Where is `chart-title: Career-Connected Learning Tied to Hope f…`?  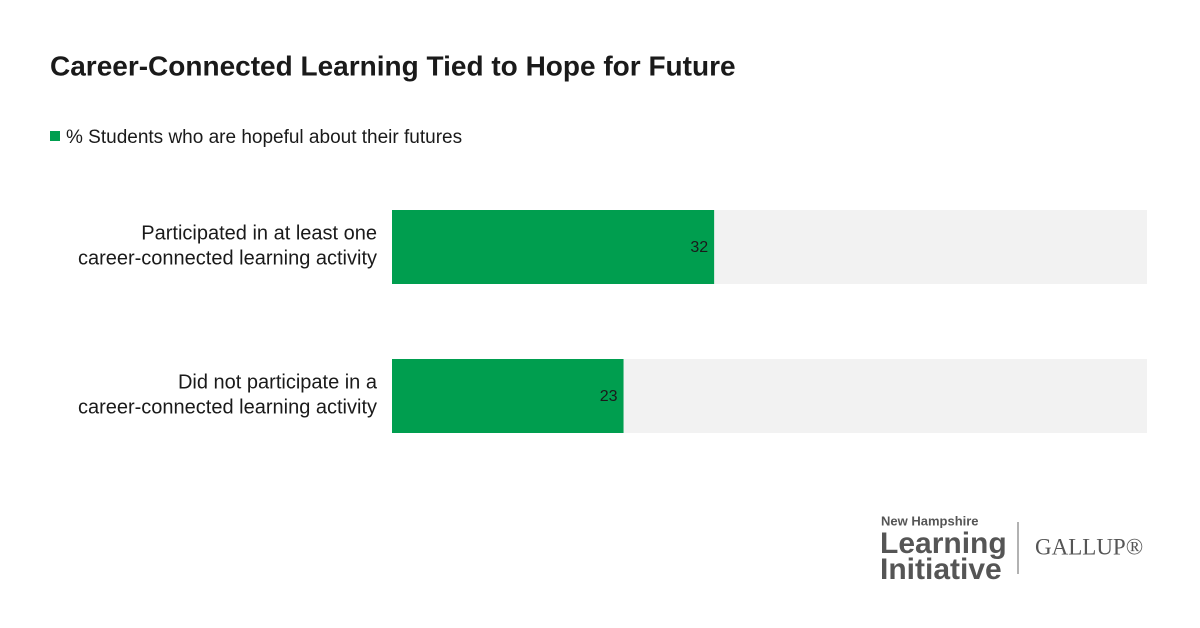
chart-title: Career-Connected Learning Tied to Hope f… is located at coordinates (393, 65).